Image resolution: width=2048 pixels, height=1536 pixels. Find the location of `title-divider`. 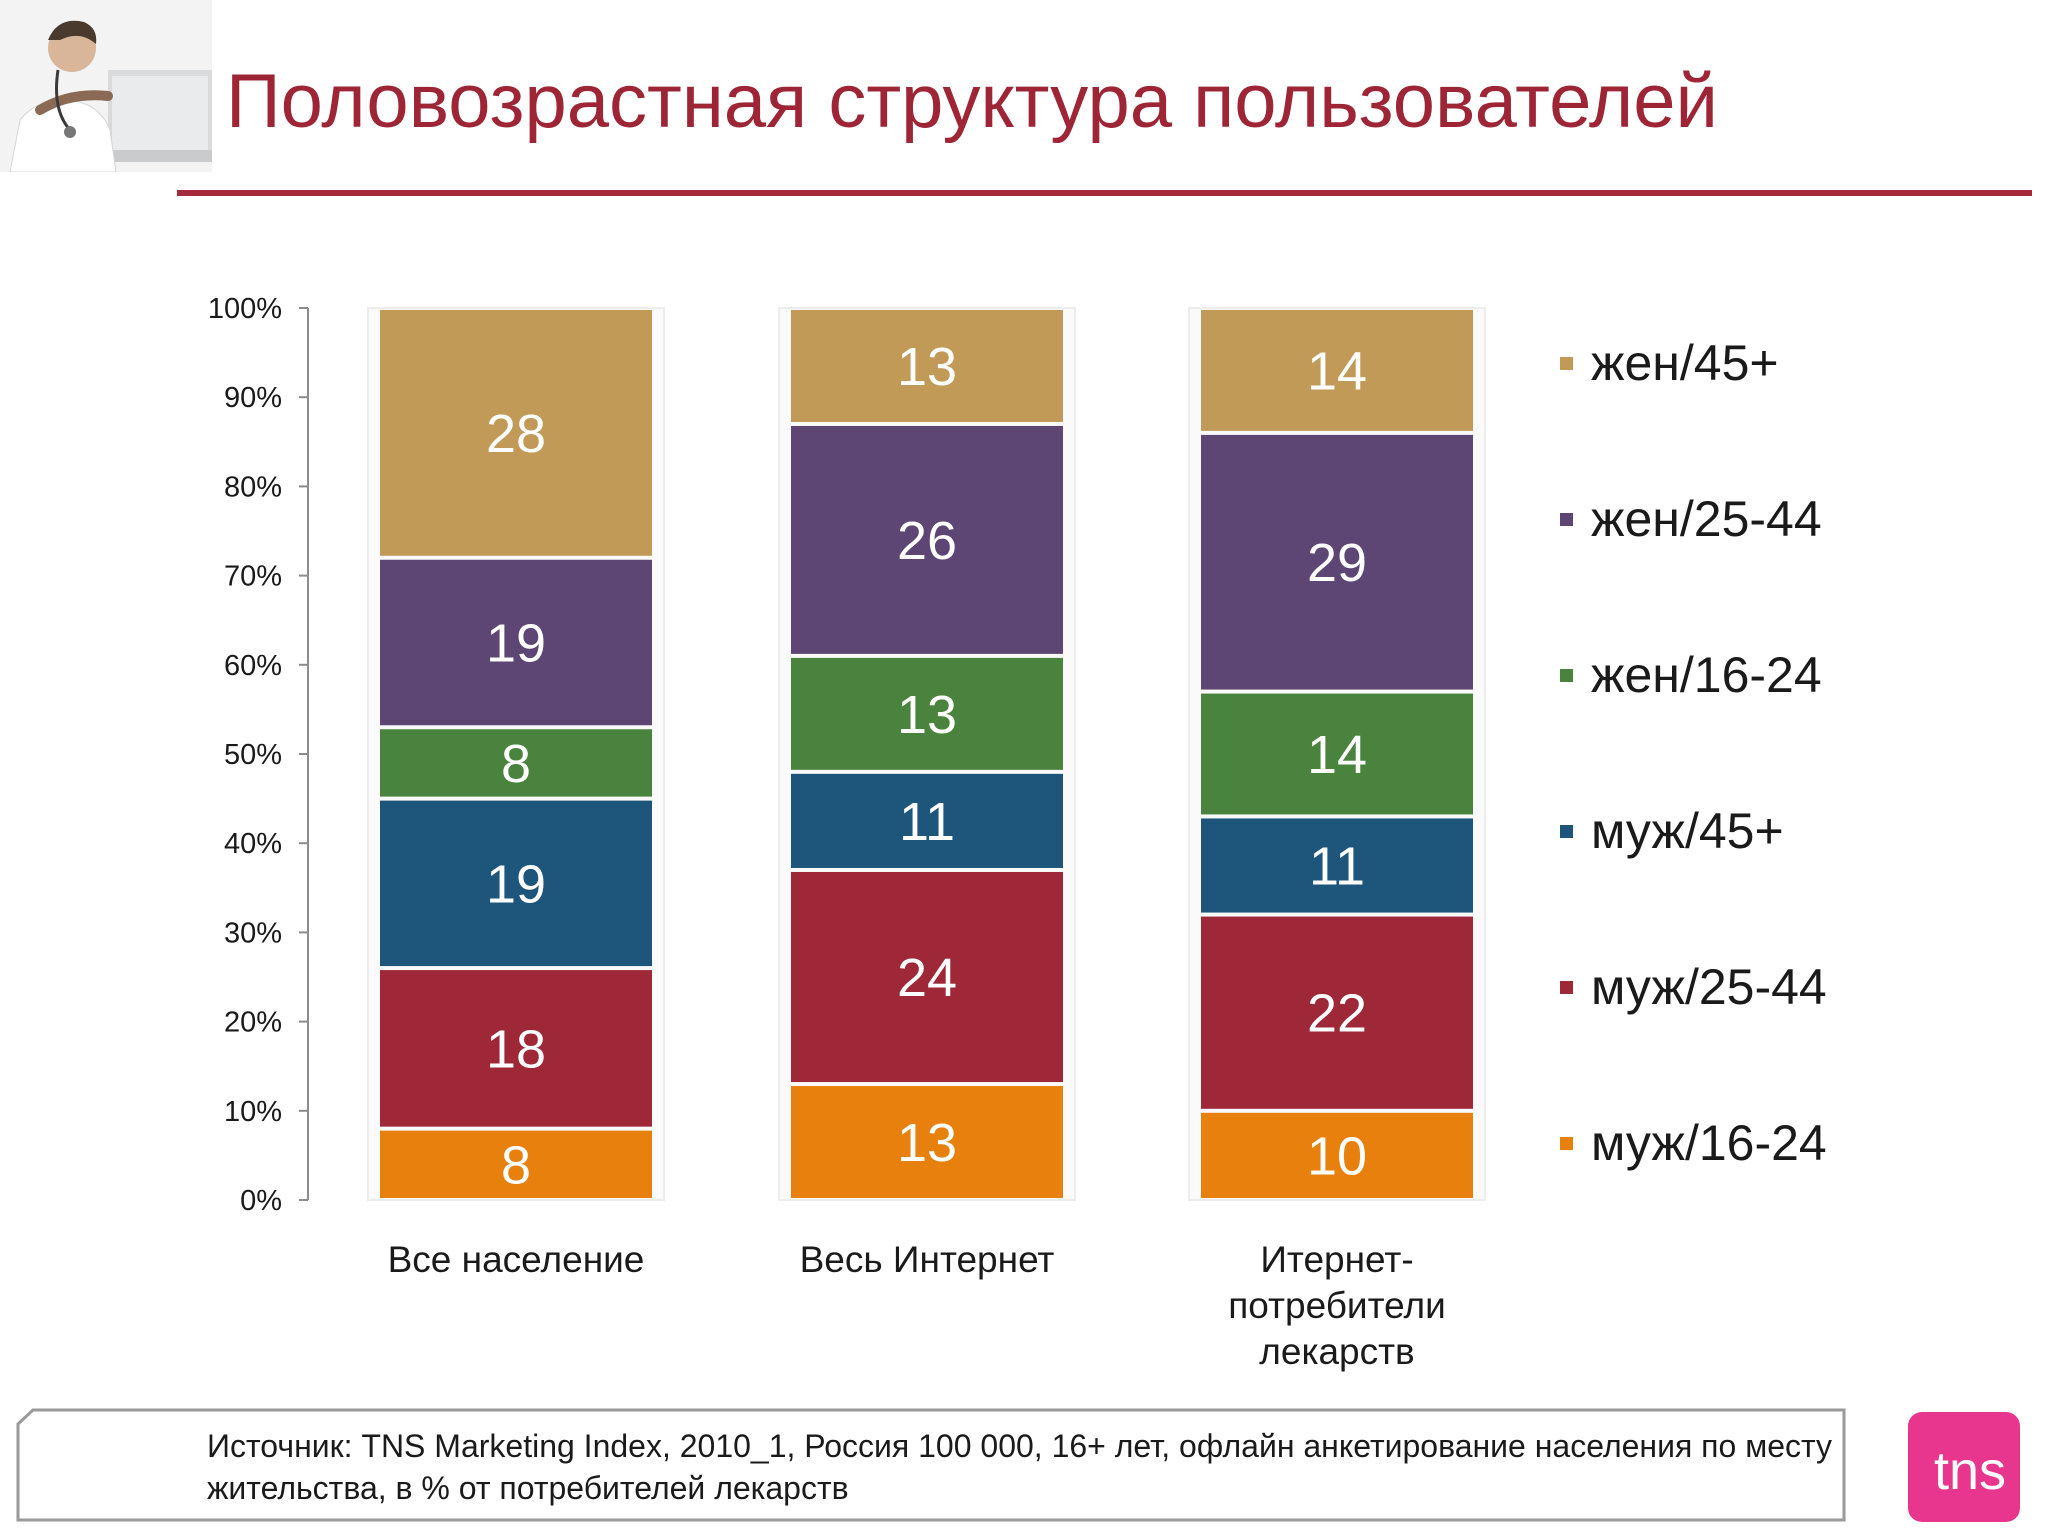

title-divider is located at coordinates (1104, 193).